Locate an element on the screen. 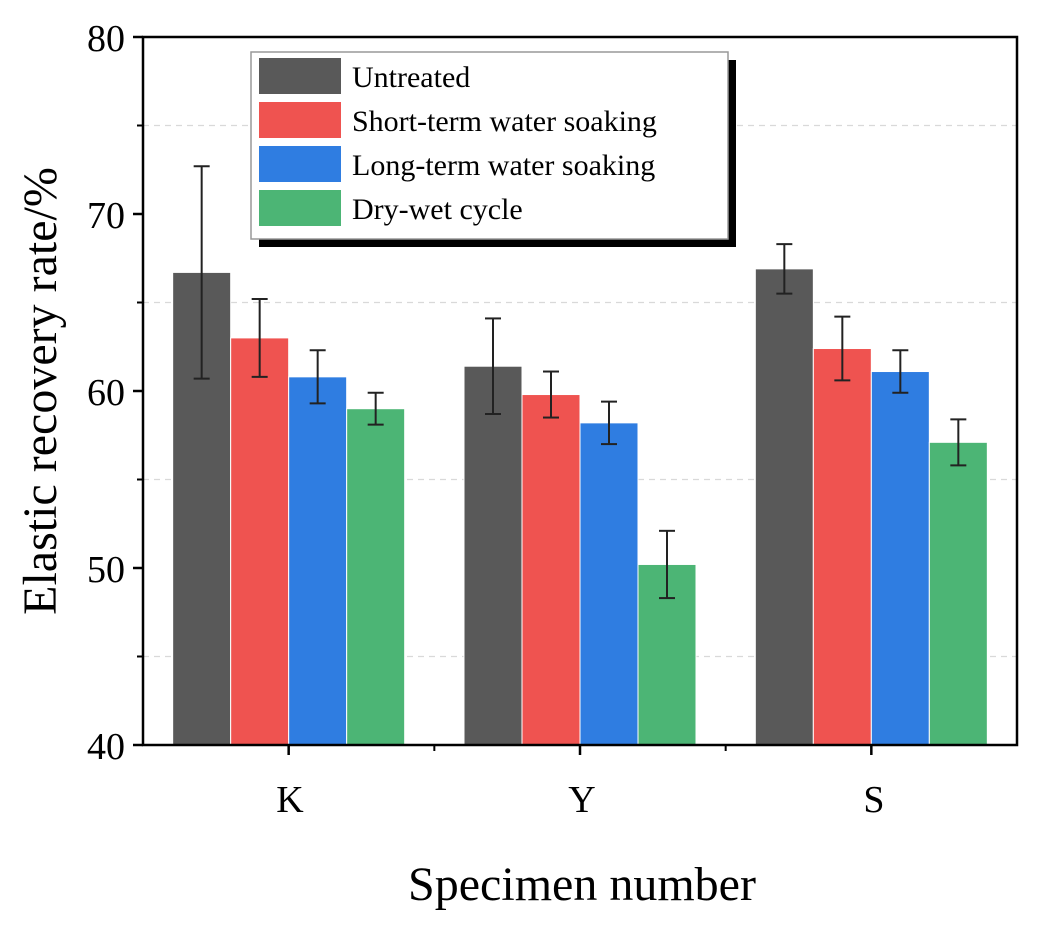 This screenshot has width=1047, height=927. bar-short-term-water-soaking-y is located at coordinates (551, 570).